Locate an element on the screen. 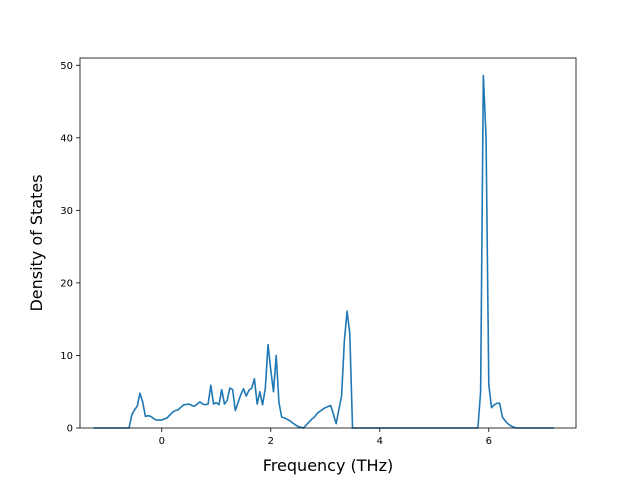 Image resolution: width=640 pixels, height=480 pixels. y-tick-label: 0 is located at coordinates (70, 429).